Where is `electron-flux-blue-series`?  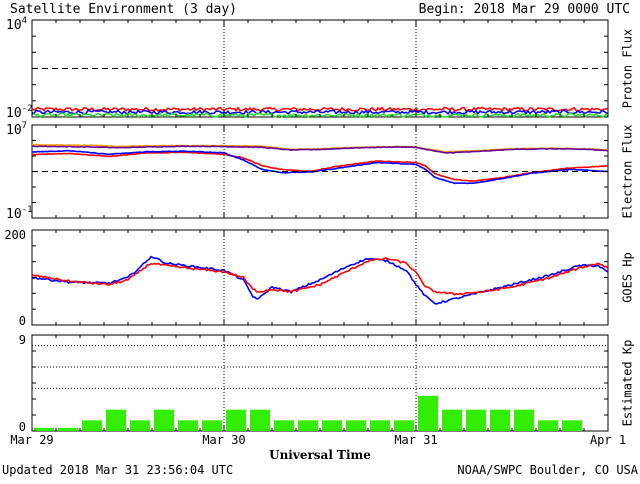
electron-flux-blue-series is located at coordinates (320, 167).